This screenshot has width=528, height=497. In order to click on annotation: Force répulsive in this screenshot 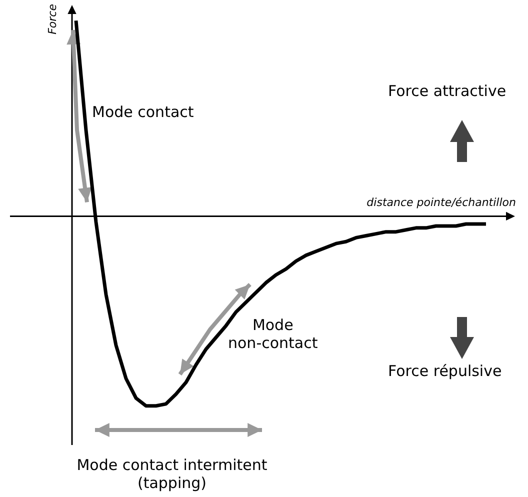, I will do `click(445, 371)`.